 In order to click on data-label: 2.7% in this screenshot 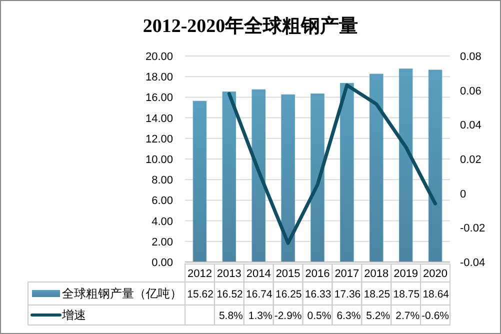, I will do `click(408, 316)`.